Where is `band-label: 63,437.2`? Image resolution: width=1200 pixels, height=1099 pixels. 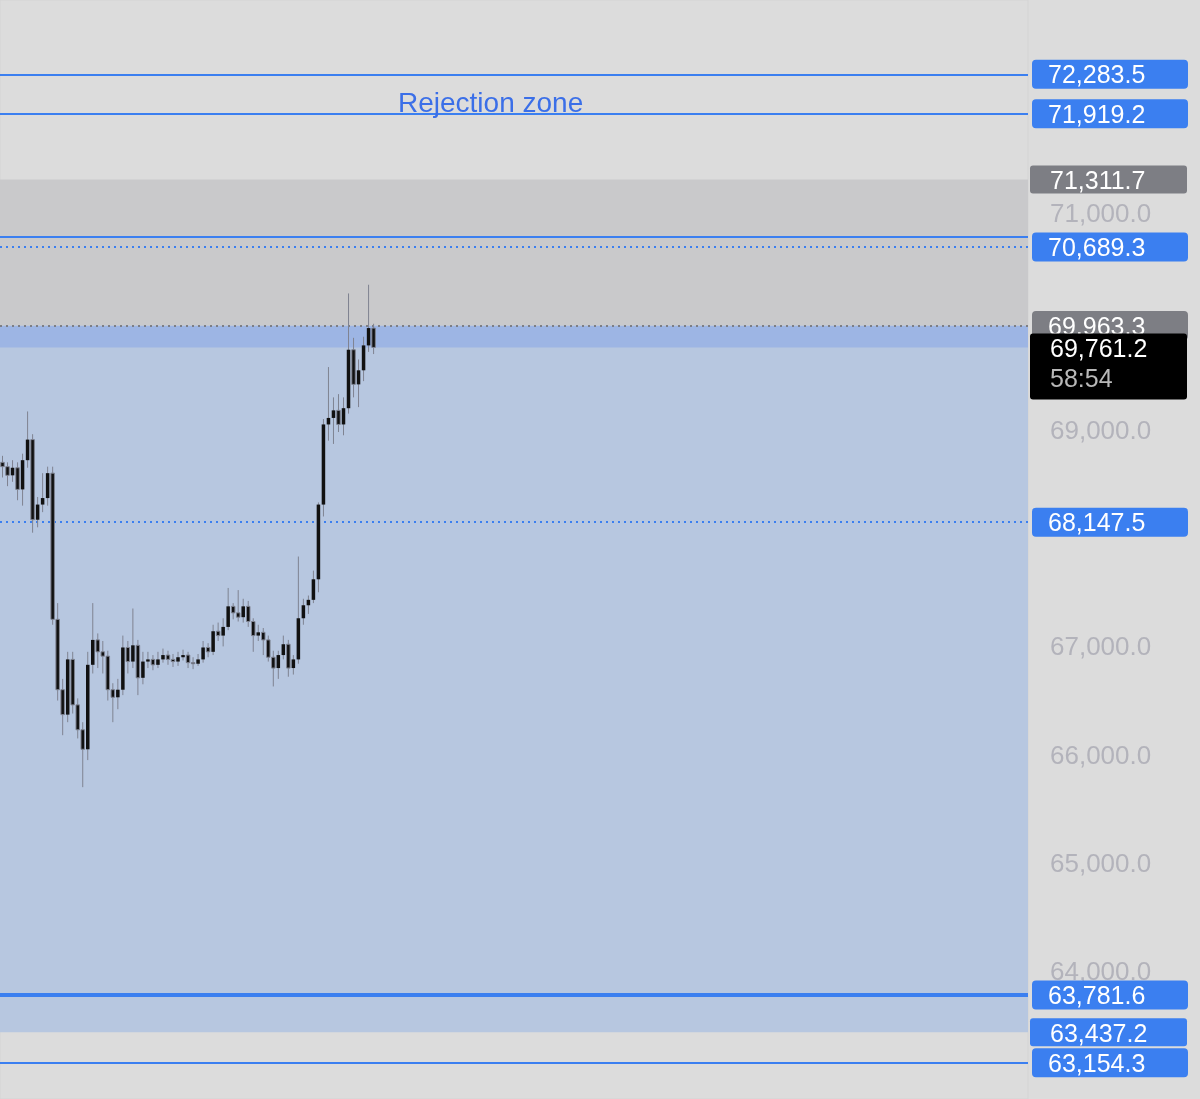 band-label: 63,437.2 is located at coordinates (1099, 1032).